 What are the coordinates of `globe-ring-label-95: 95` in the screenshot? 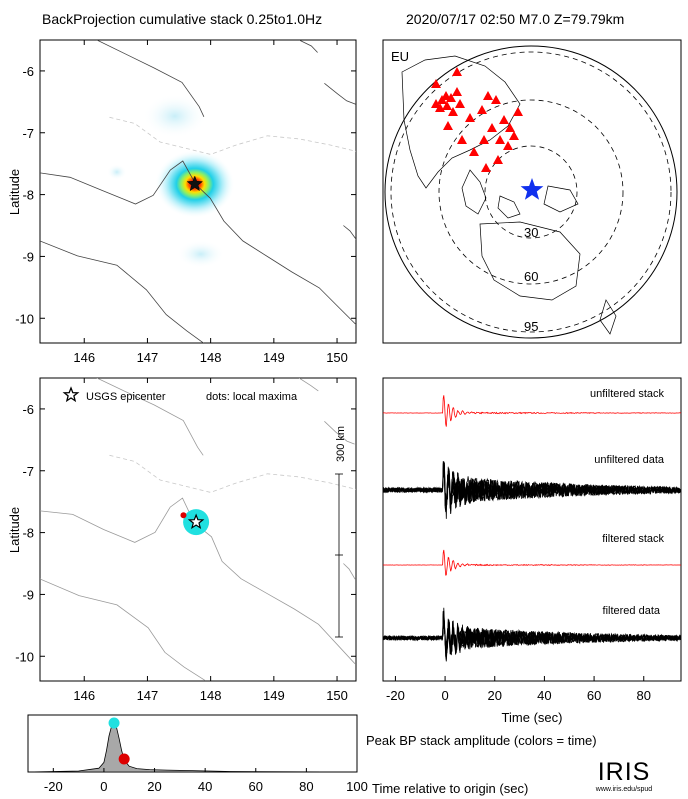 It's located at (531, 326).